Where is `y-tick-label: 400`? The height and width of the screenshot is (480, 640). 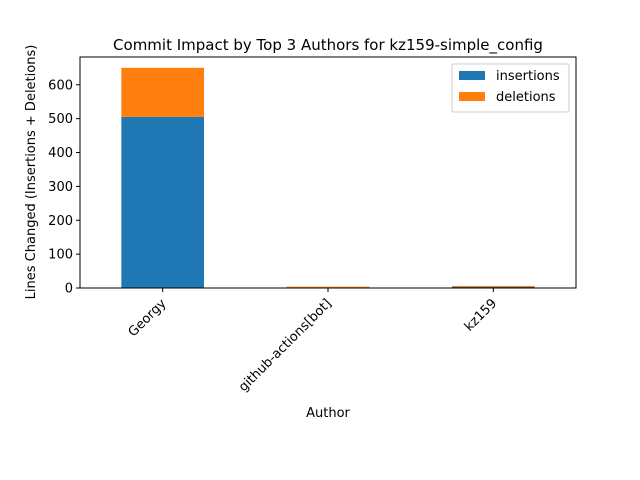 y-tick-label: 400 is located at coordinates (60, 153).